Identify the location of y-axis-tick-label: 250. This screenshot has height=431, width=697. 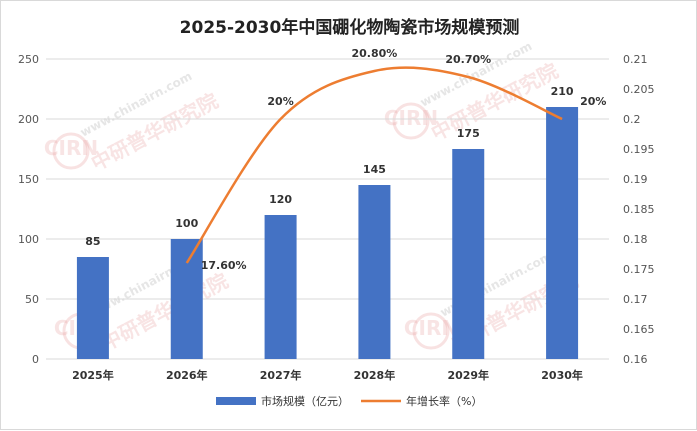
(28, 59).